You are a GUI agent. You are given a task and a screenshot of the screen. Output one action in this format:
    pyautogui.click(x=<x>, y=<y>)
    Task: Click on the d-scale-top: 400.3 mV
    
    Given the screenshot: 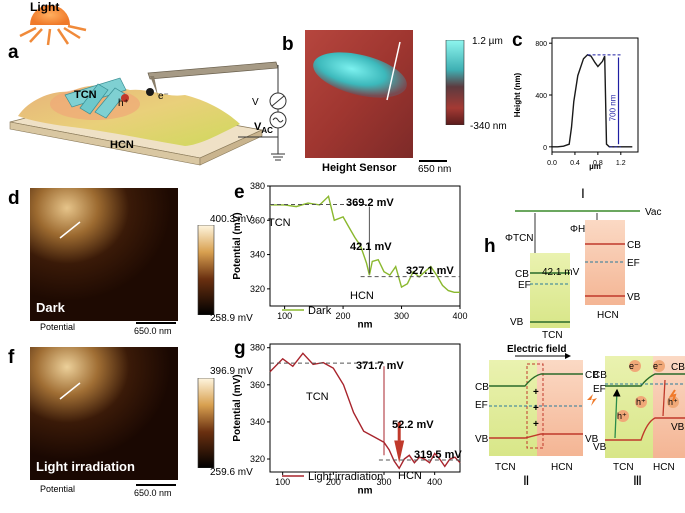 What is the action you would take?
    pyautogui.click(x=231, y=219)
    